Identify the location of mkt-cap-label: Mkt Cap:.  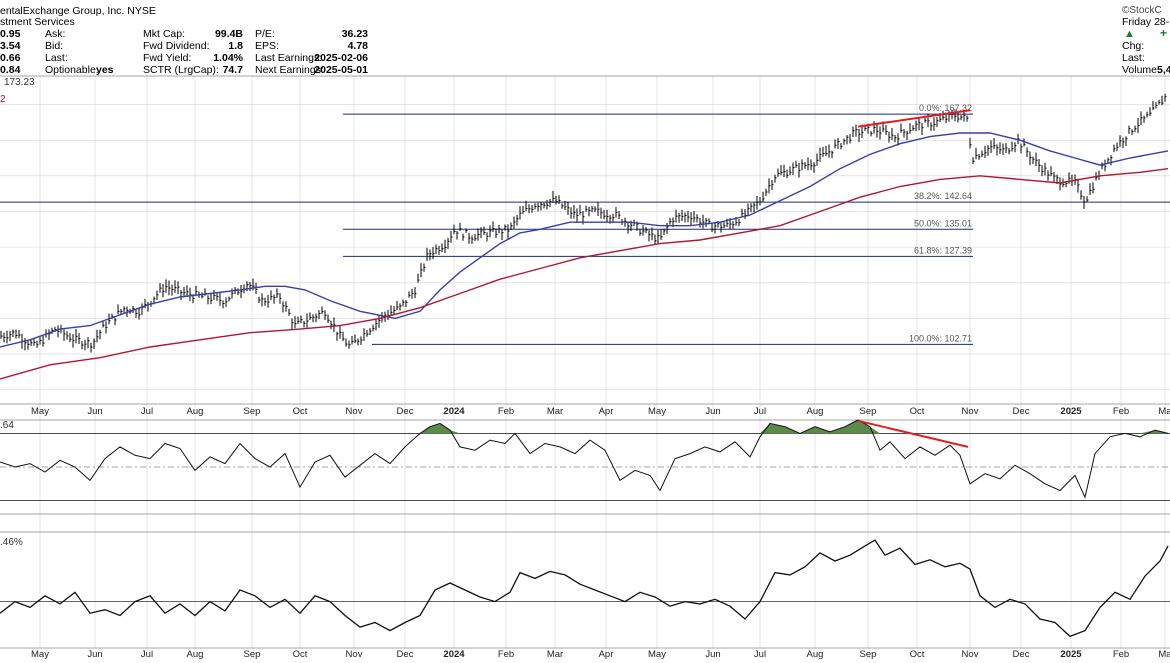
(164, 34).